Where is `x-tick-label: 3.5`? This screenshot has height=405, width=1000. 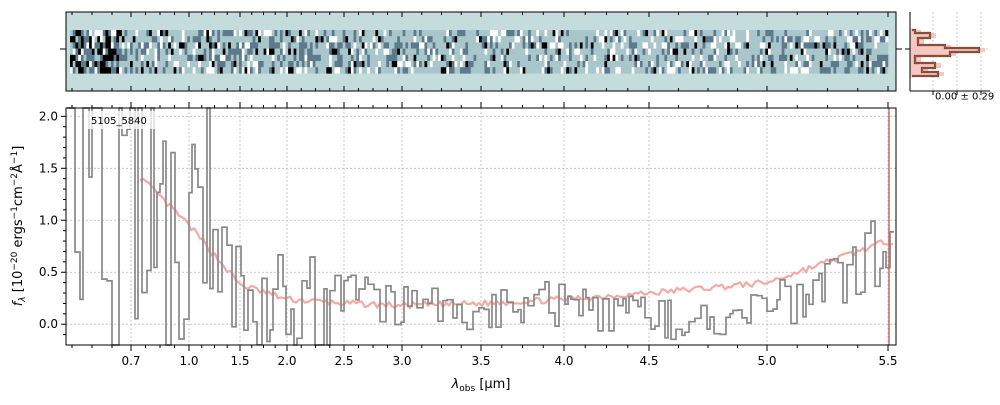 x-tick-label: 3.5 is located at coordinates (480, 361).